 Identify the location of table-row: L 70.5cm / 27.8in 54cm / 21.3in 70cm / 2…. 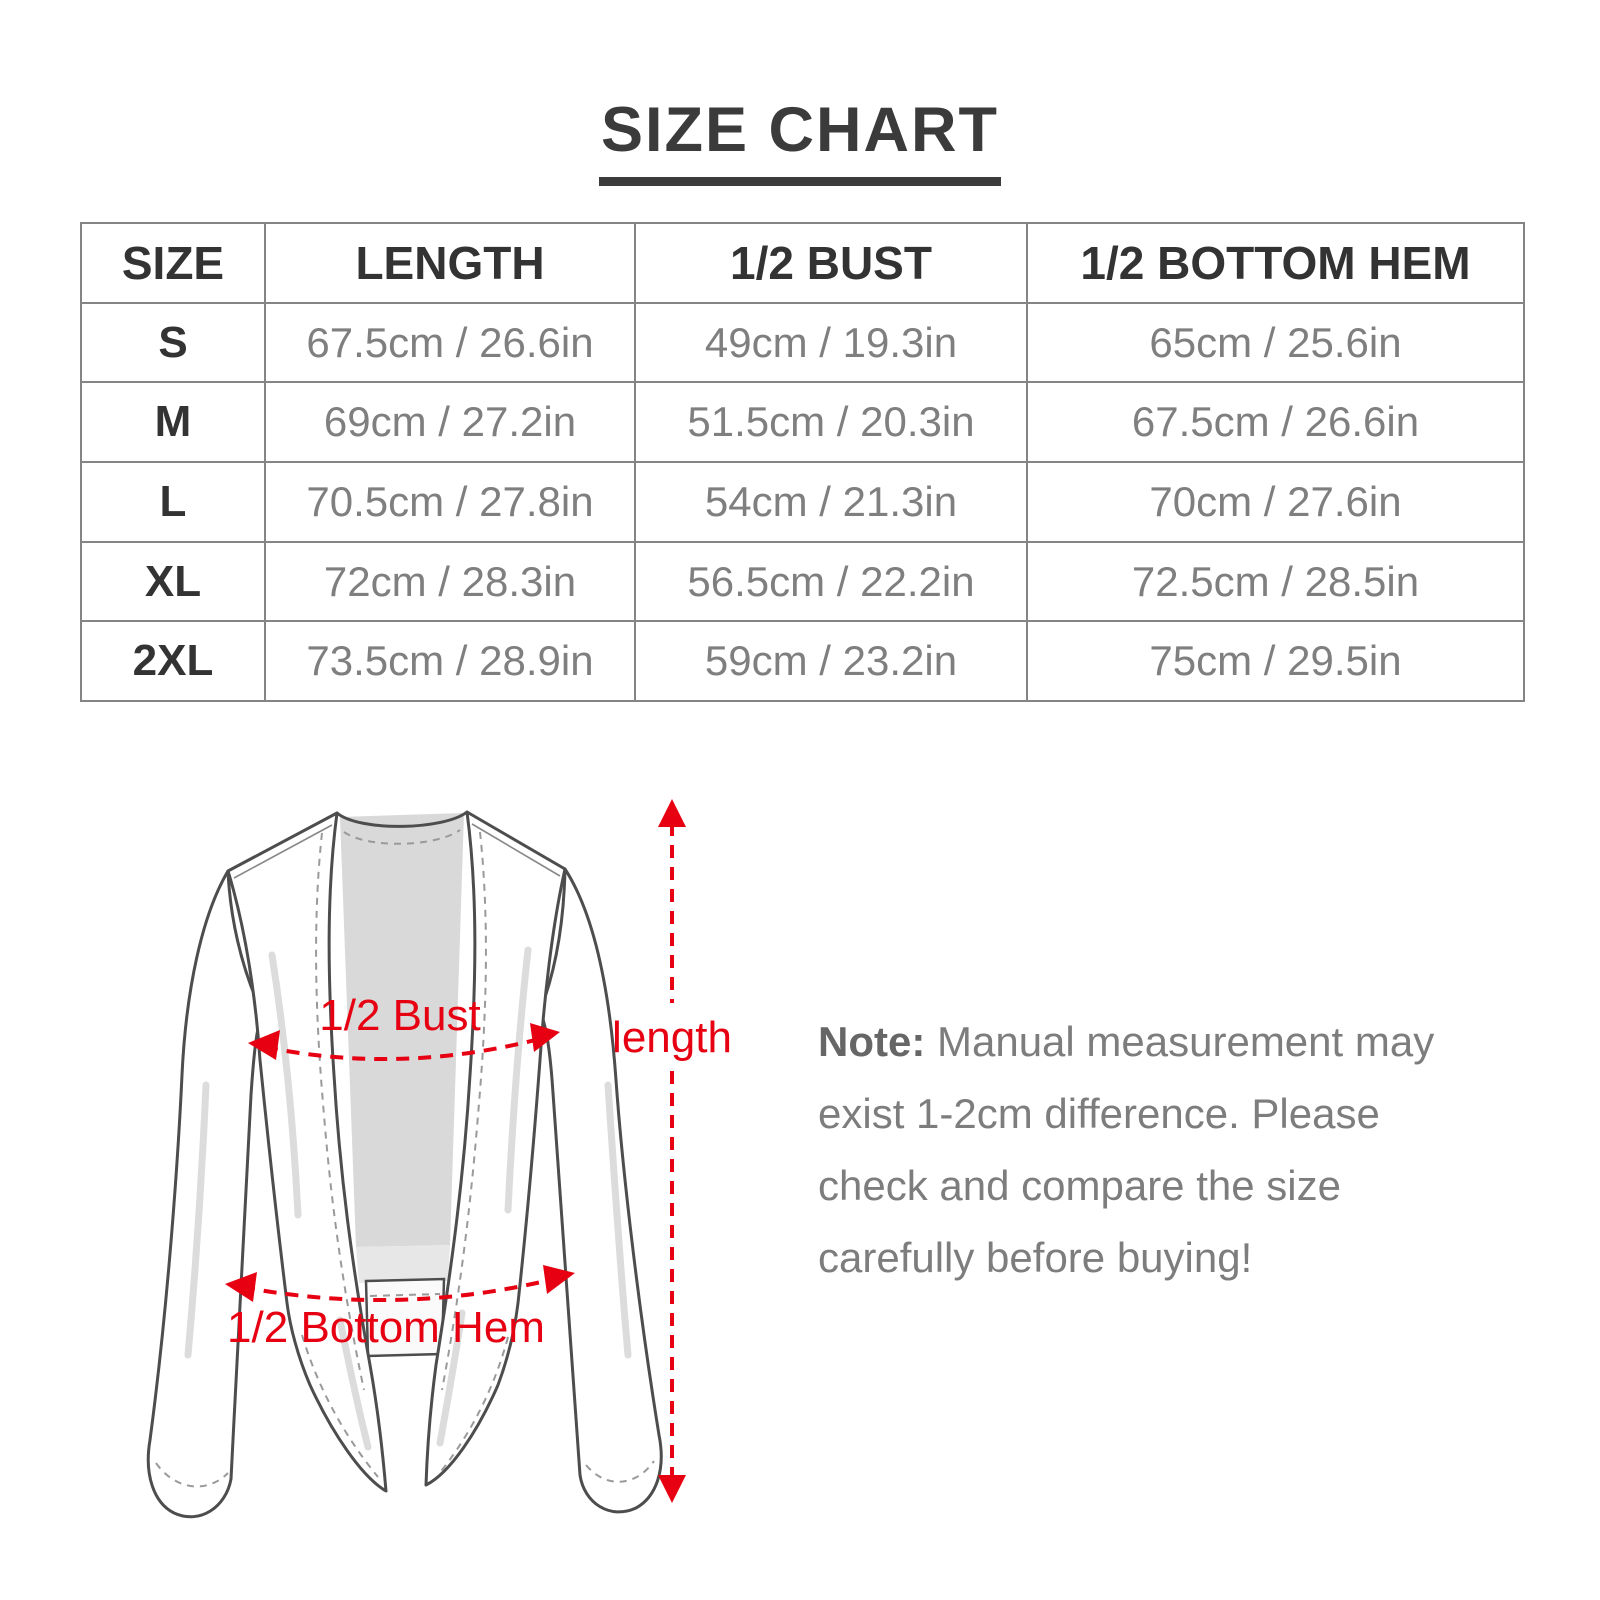
(802, 502).